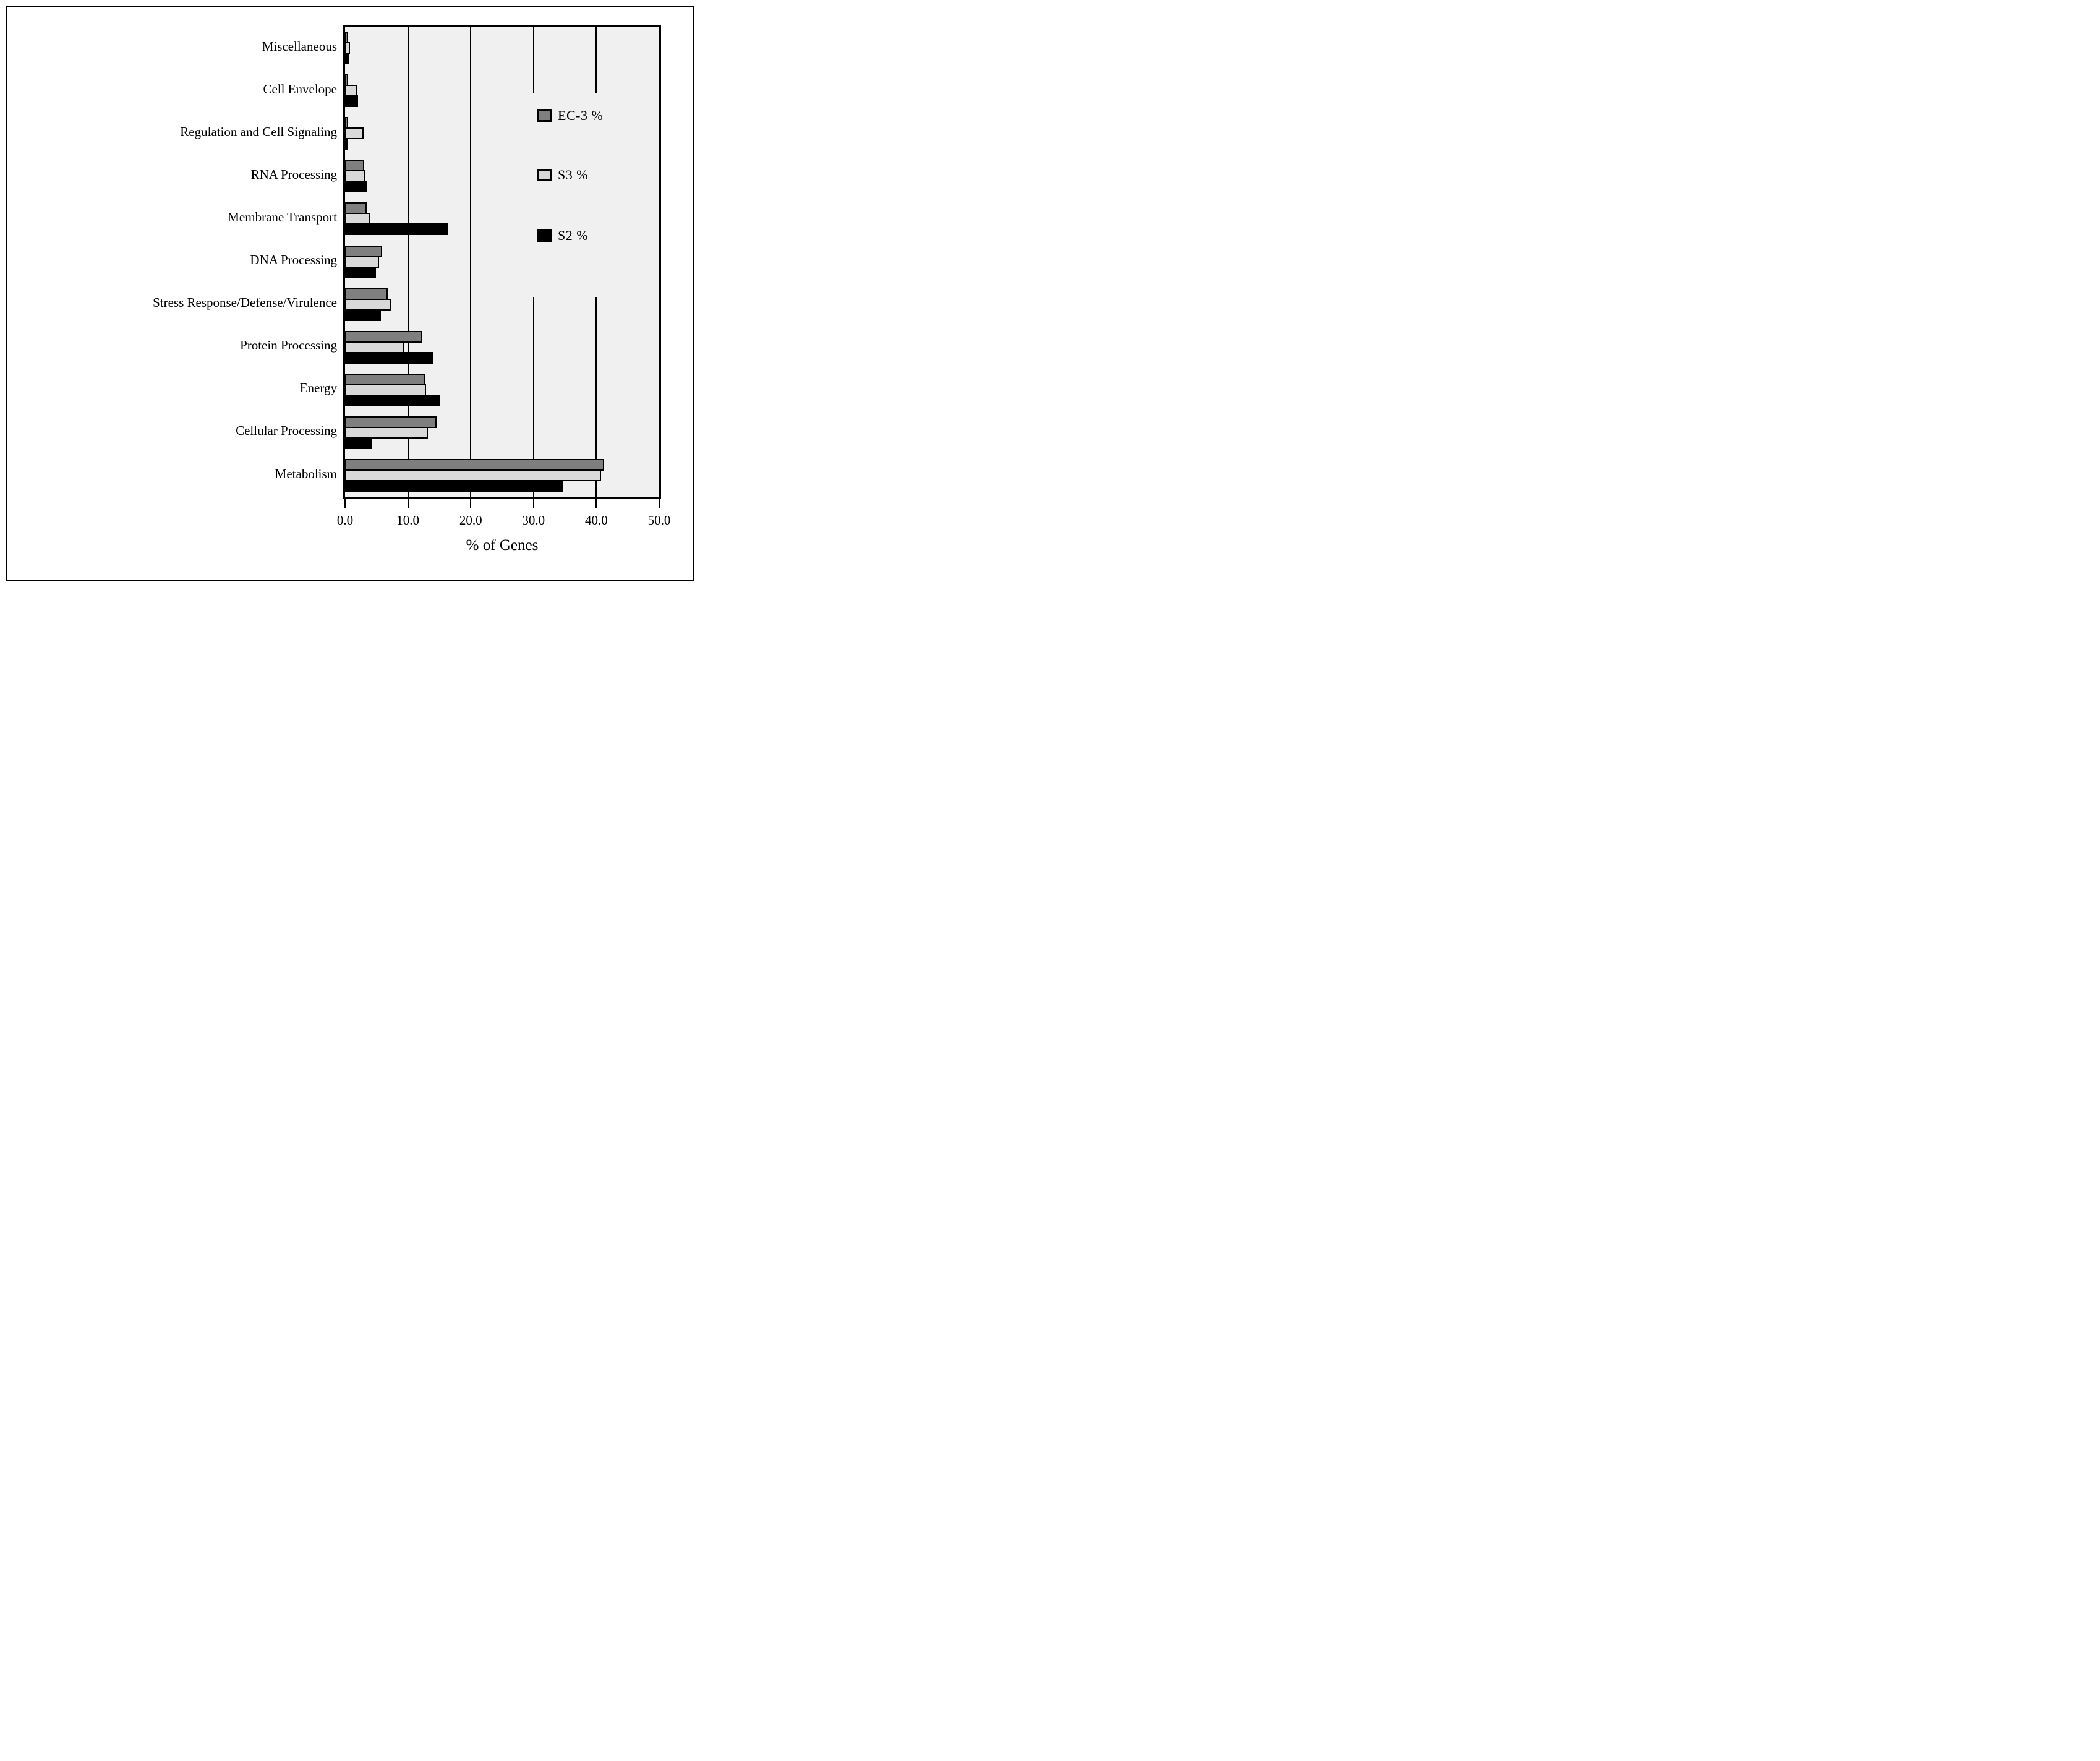 This screenshot has height=1761, width=2100. I want to click on legend-marker-s2, so click(544, 235).